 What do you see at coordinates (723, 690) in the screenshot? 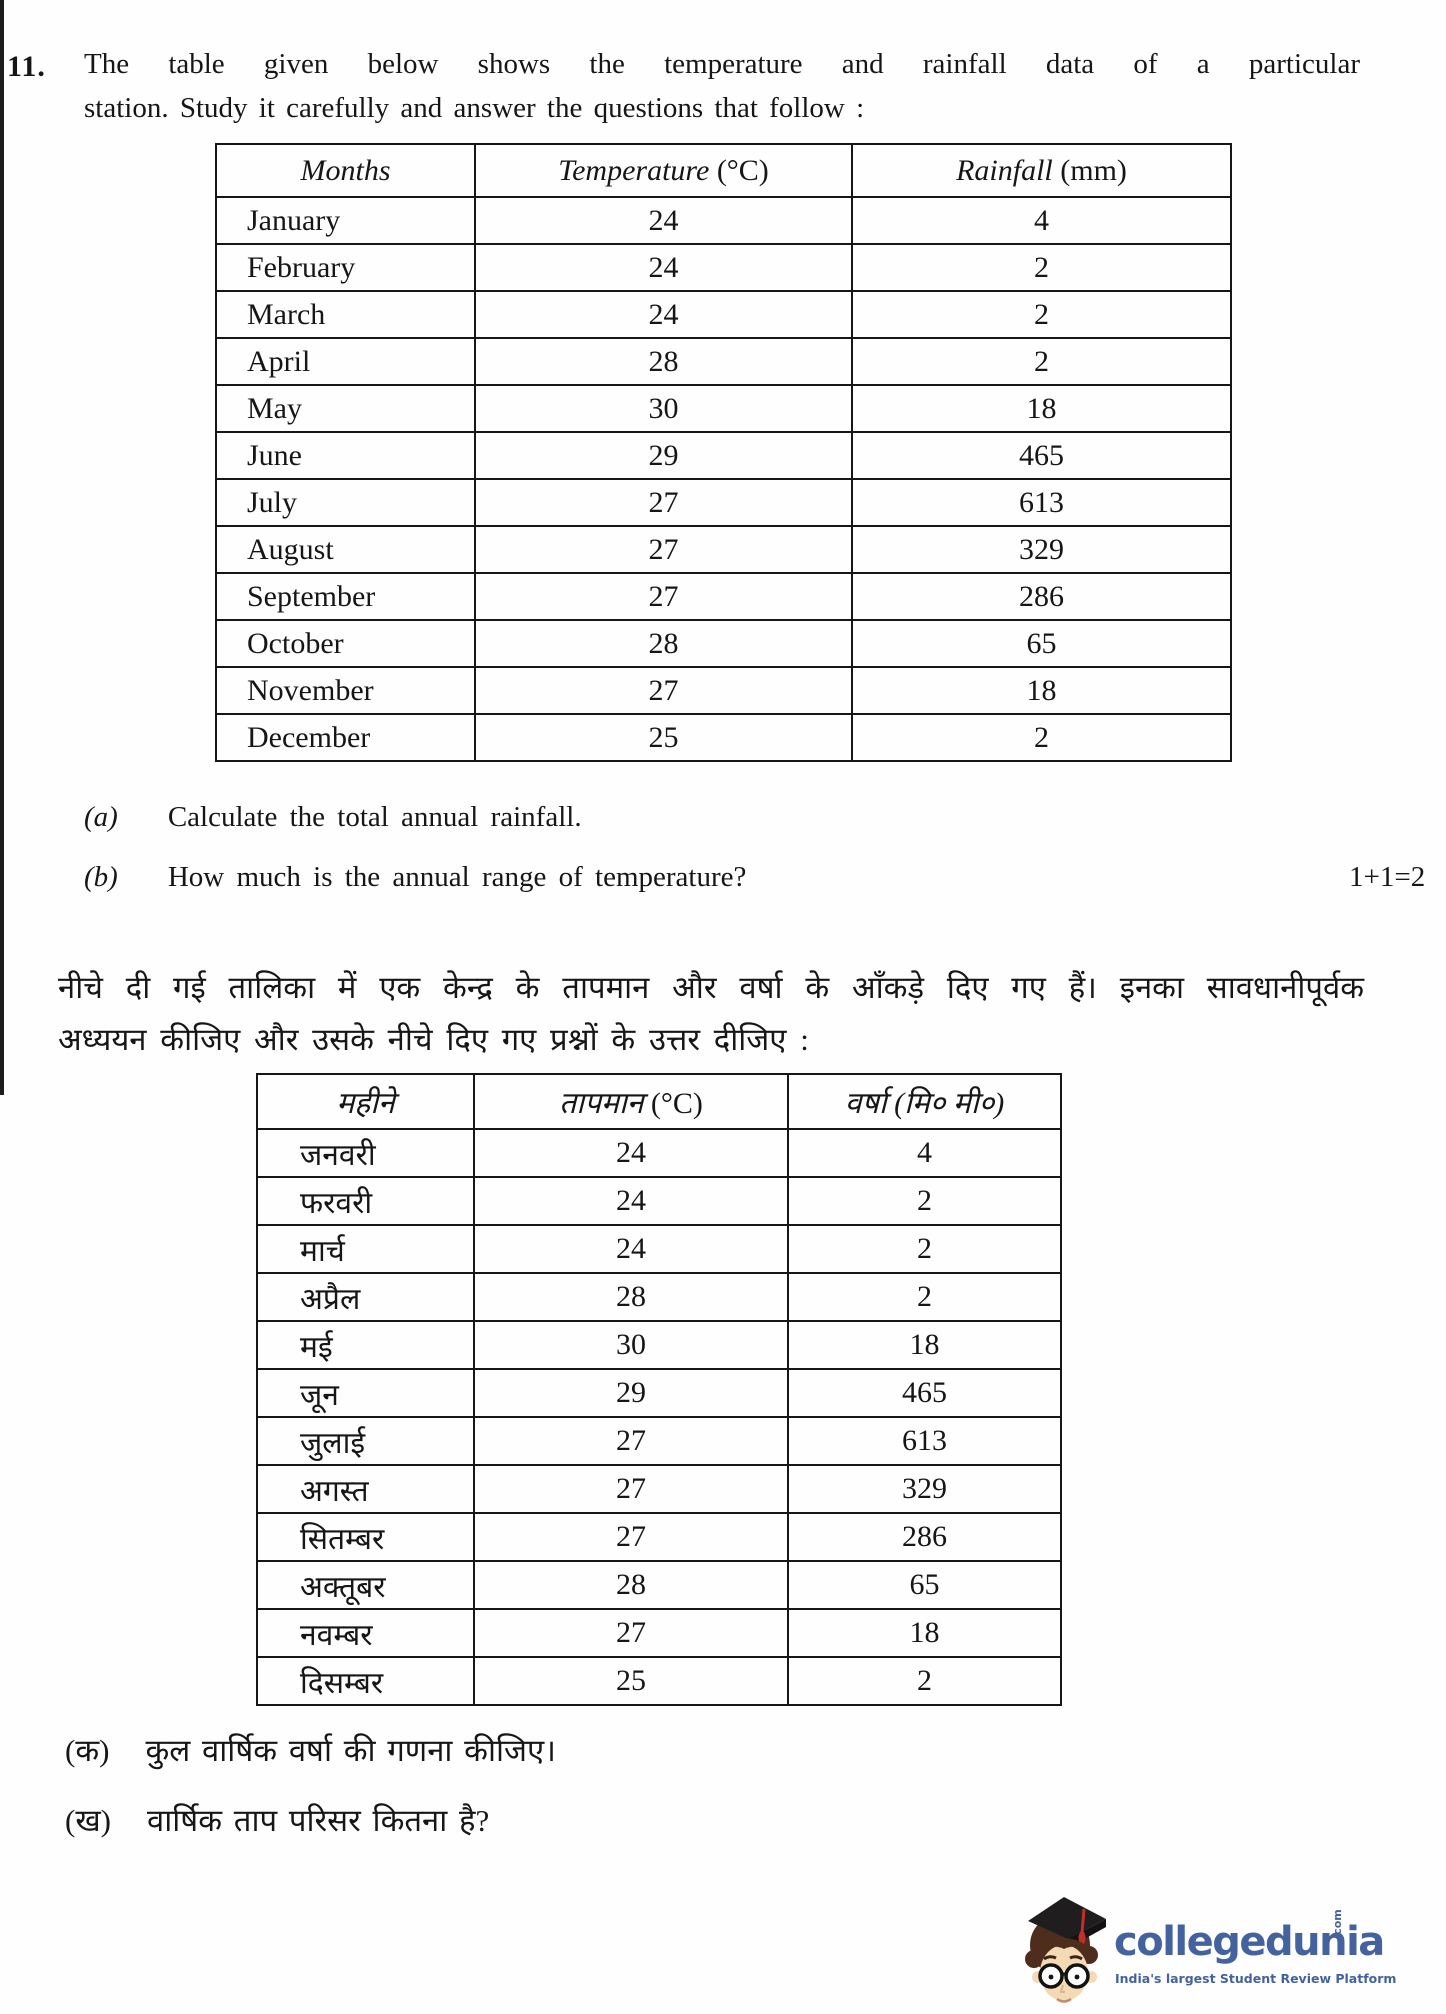
I see `table-row: November 27 18` at bounding box center [723, 690].